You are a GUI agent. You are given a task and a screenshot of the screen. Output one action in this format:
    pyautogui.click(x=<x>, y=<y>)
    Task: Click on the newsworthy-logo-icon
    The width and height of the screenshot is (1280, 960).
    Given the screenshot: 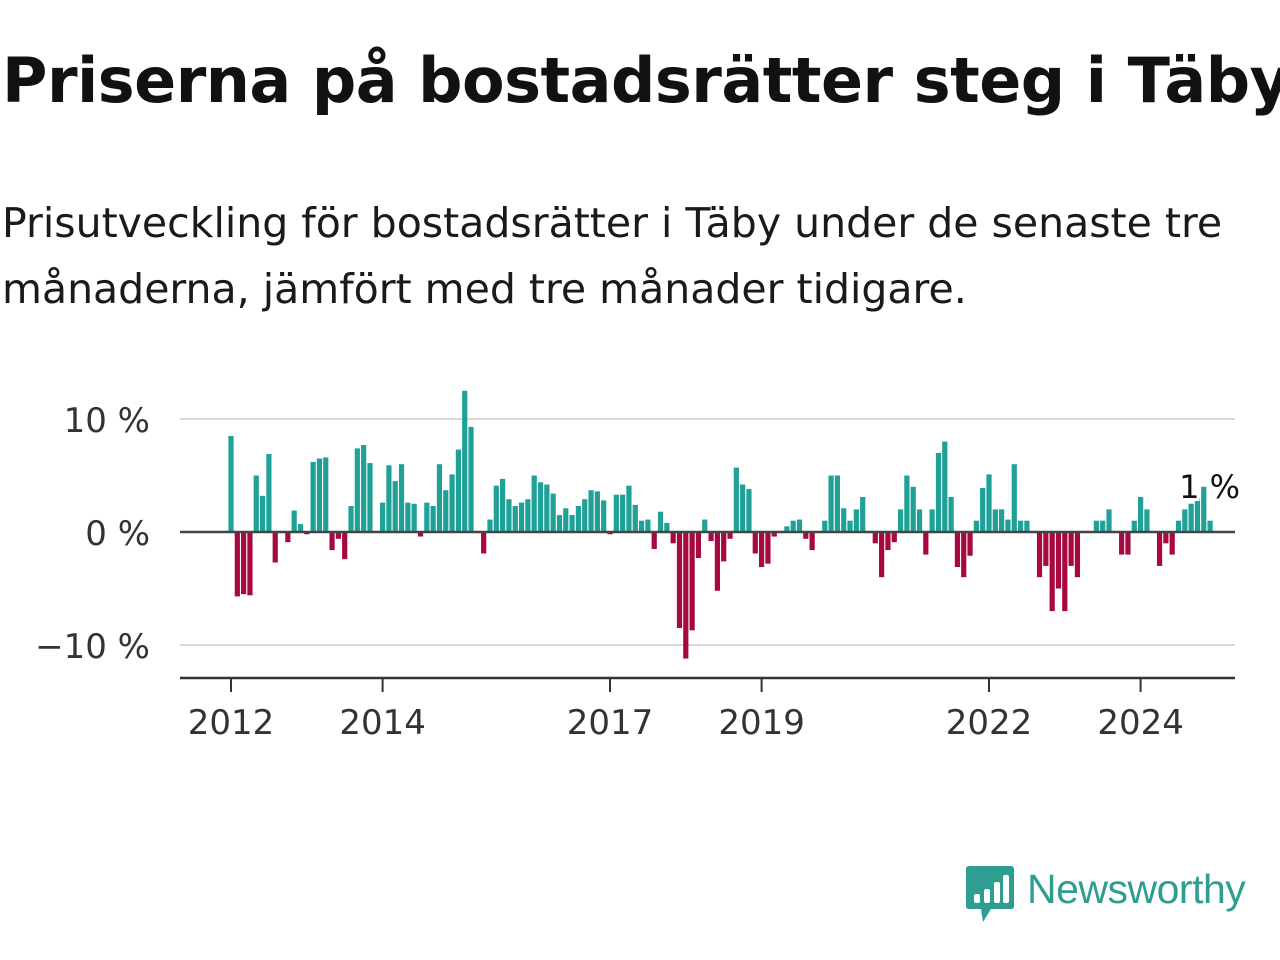 What is the action you would take?
    pyautogui.click(x=990, y=894)
    